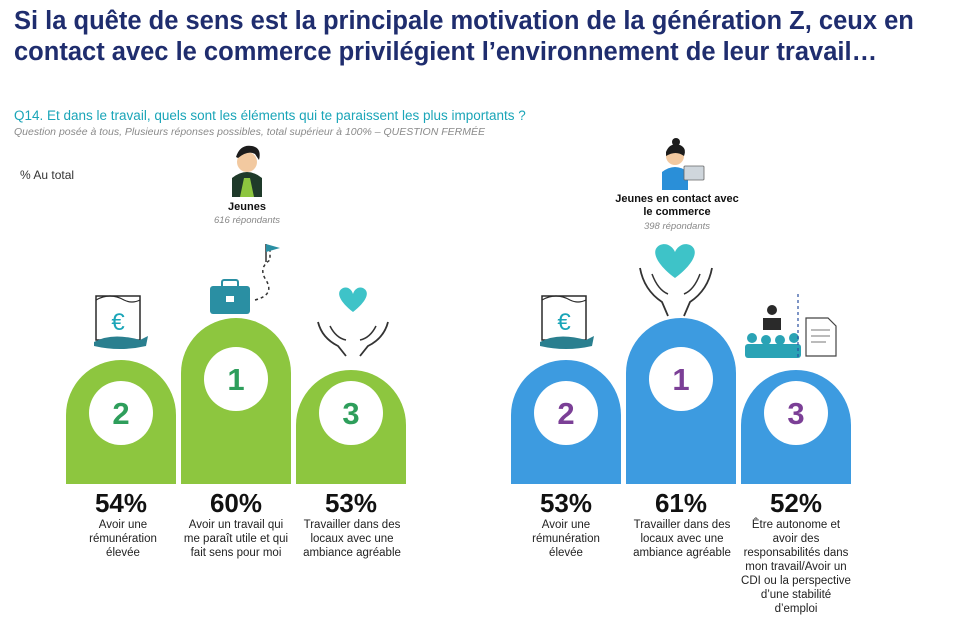 Image resolution: width=960 pixels, height=640 pixels. What do you see at coordinates (247, 207) in the screenshot?
I see `group-label-jeunes: Jeunes` at bounding box center [247, 207].